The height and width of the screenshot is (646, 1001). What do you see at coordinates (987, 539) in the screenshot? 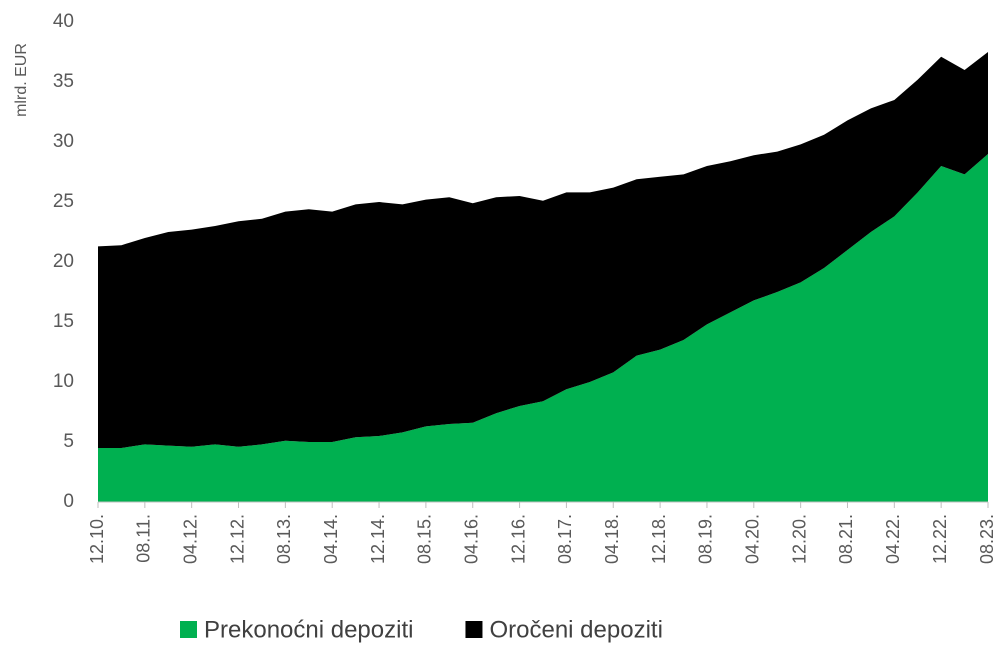
I see `x-tick-label: 08.23.` at bounding box center [987, 539].